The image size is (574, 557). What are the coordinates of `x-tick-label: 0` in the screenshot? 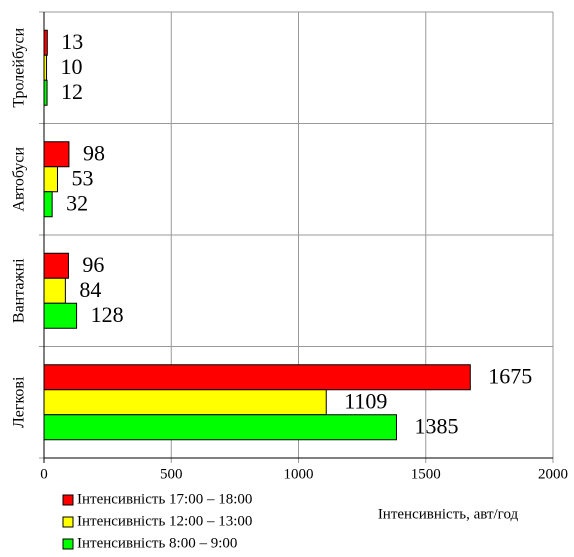 It's located at (44, 474).